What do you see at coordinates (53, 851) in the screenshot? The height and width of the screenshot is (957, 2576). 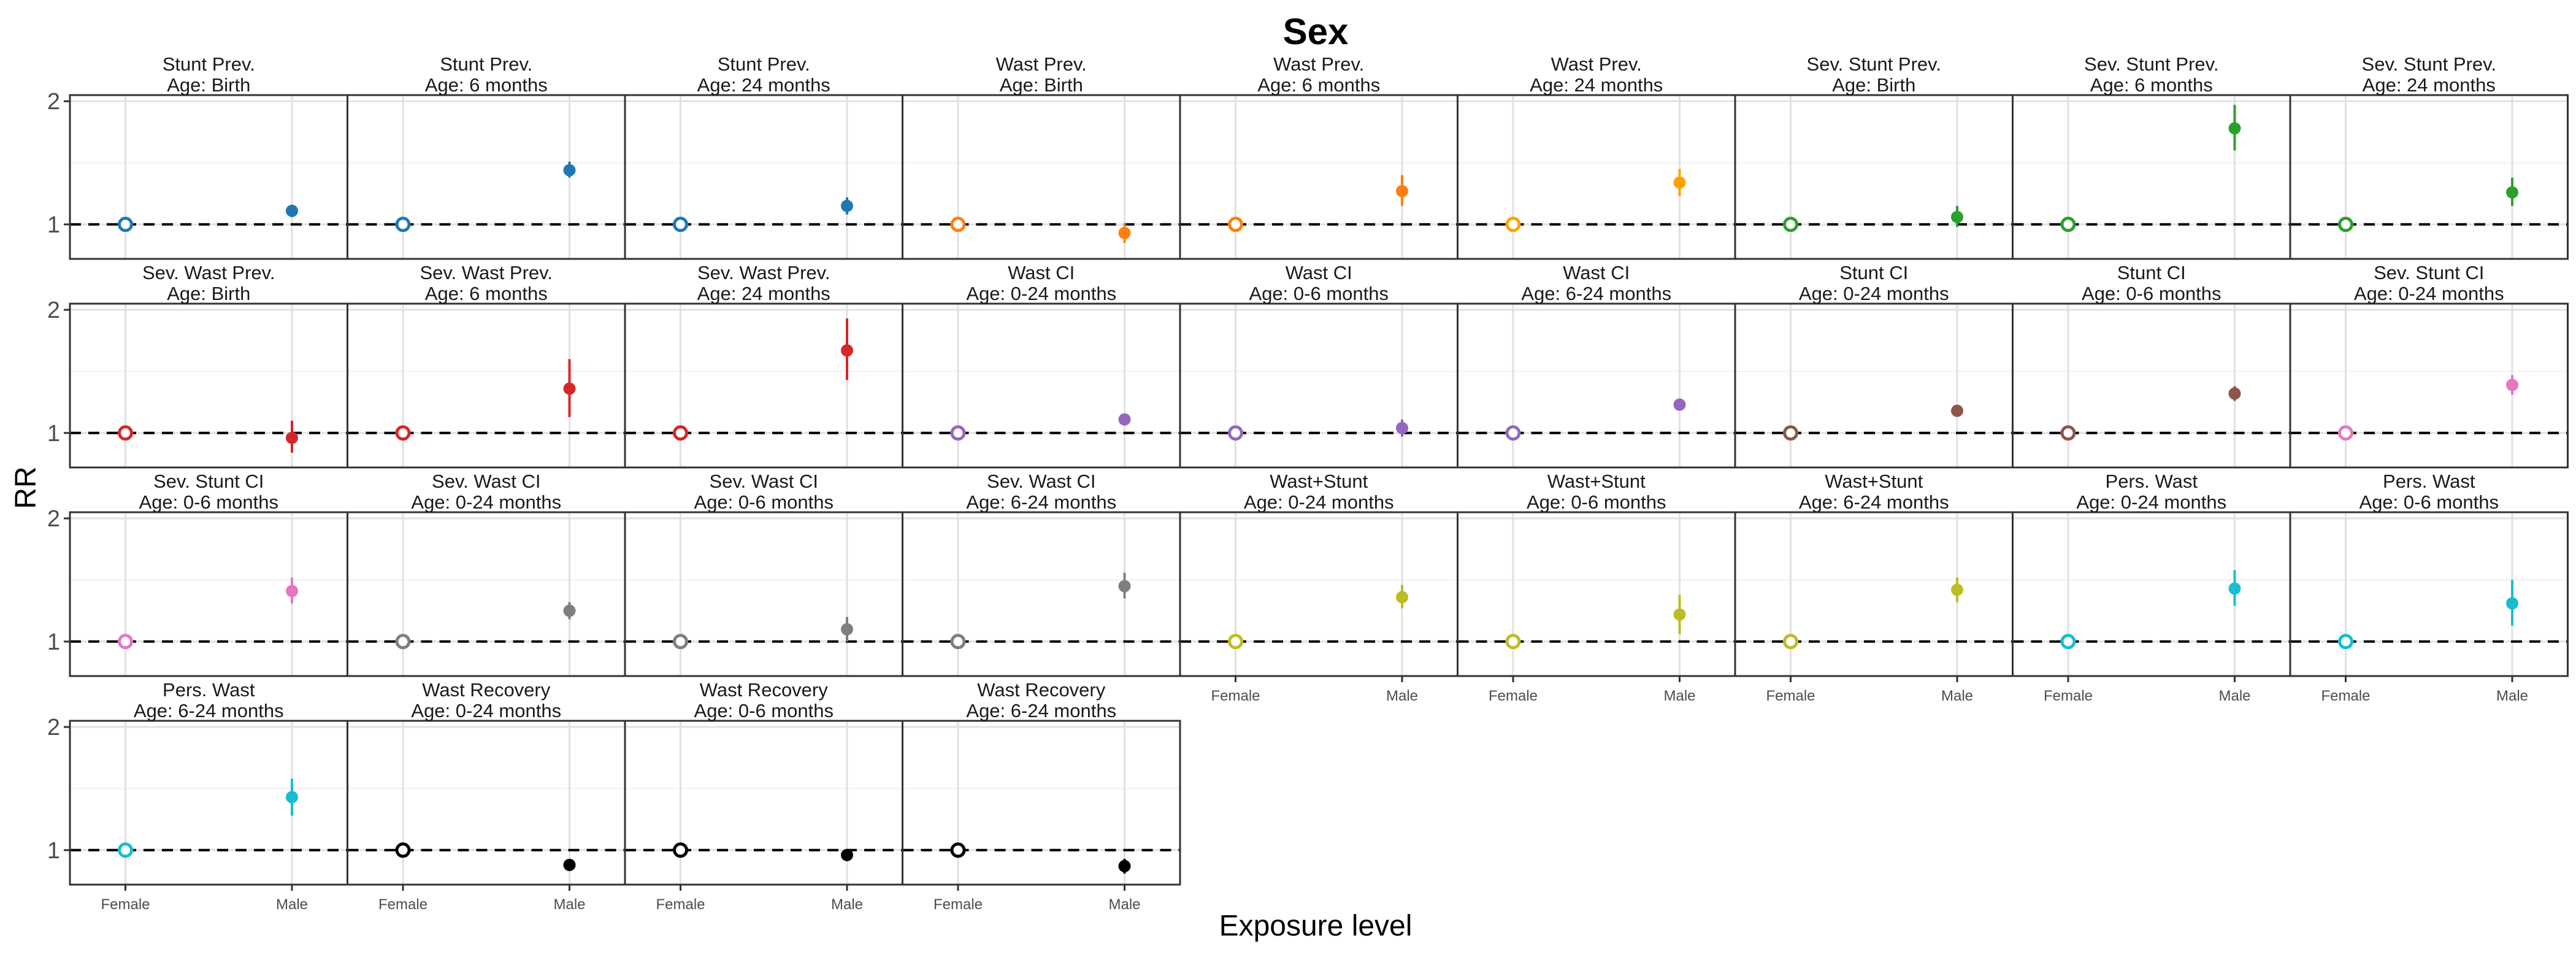 I see `y-tick-label: 1` at bounding box center [53, 851].